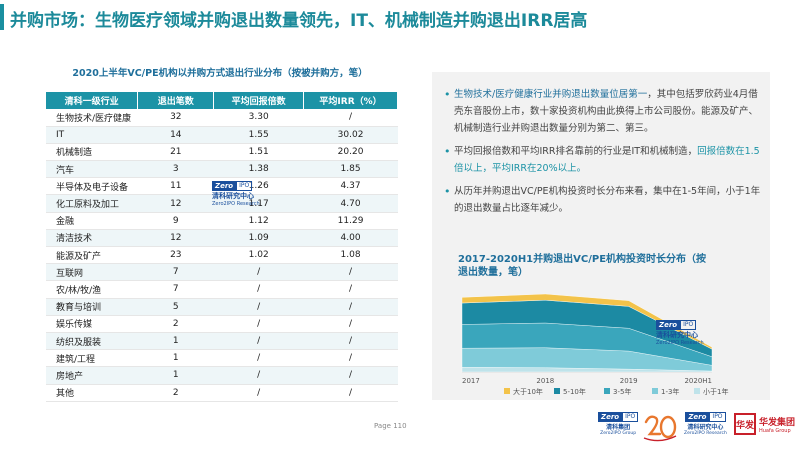 The image size is (800, 450). I want to click on table-row: 娱乐传媒 2//, so click(222, 324).